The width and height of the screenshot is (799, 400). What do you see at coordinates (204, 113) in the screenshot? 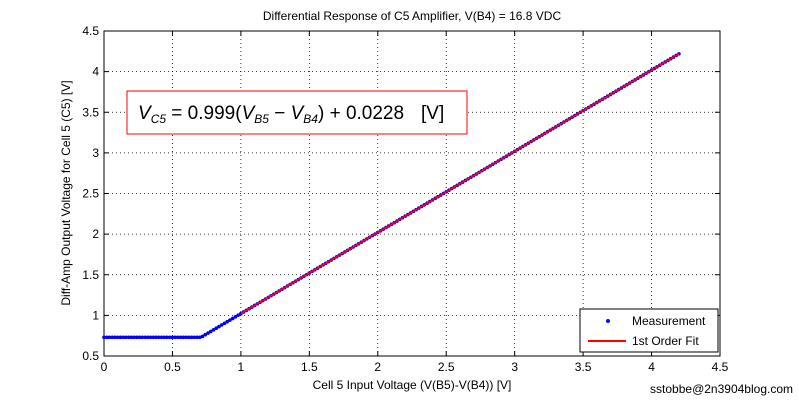
I see `eq-coef: = 0.999(` at bounding box center [204, 113].